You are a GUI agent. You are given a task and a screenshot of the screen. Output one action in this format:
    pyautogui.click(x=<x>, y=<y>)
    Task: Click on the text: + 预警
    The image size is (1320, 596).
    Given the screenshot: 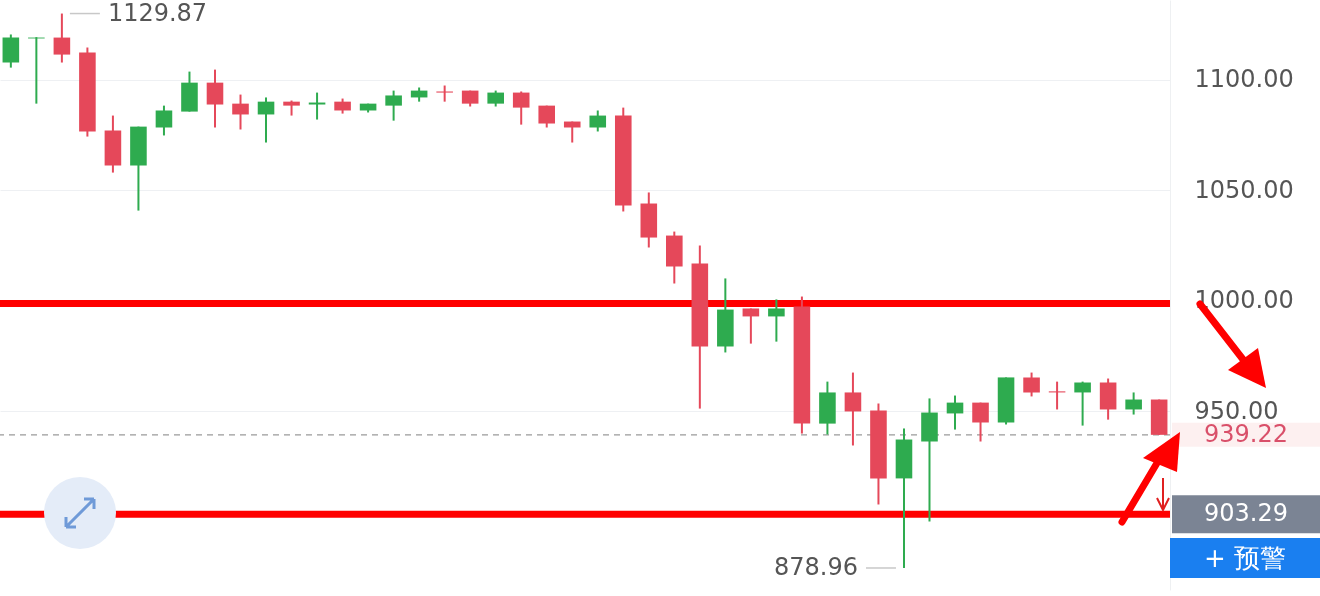 What is the action you would take?
    pyautogui.click(x=1245, y=558)
    